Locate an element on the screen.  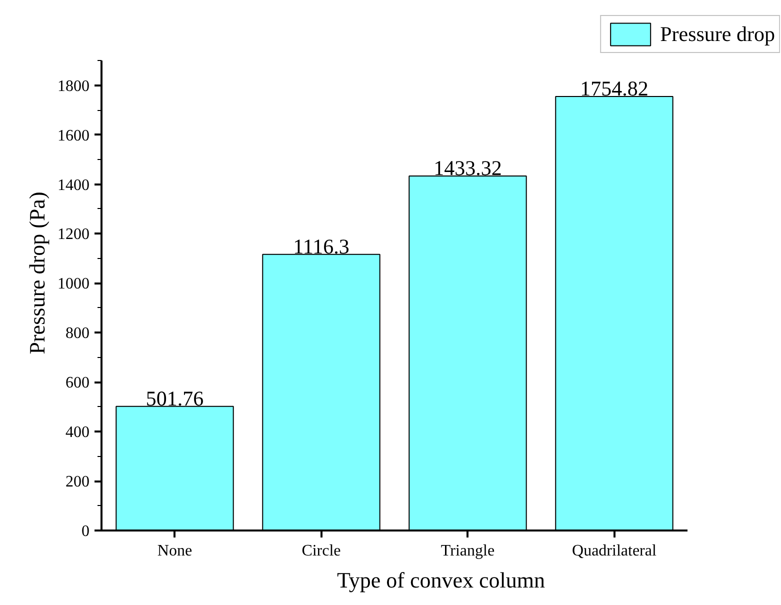
data-label: 501.76 is located at coordinates (175, 398).